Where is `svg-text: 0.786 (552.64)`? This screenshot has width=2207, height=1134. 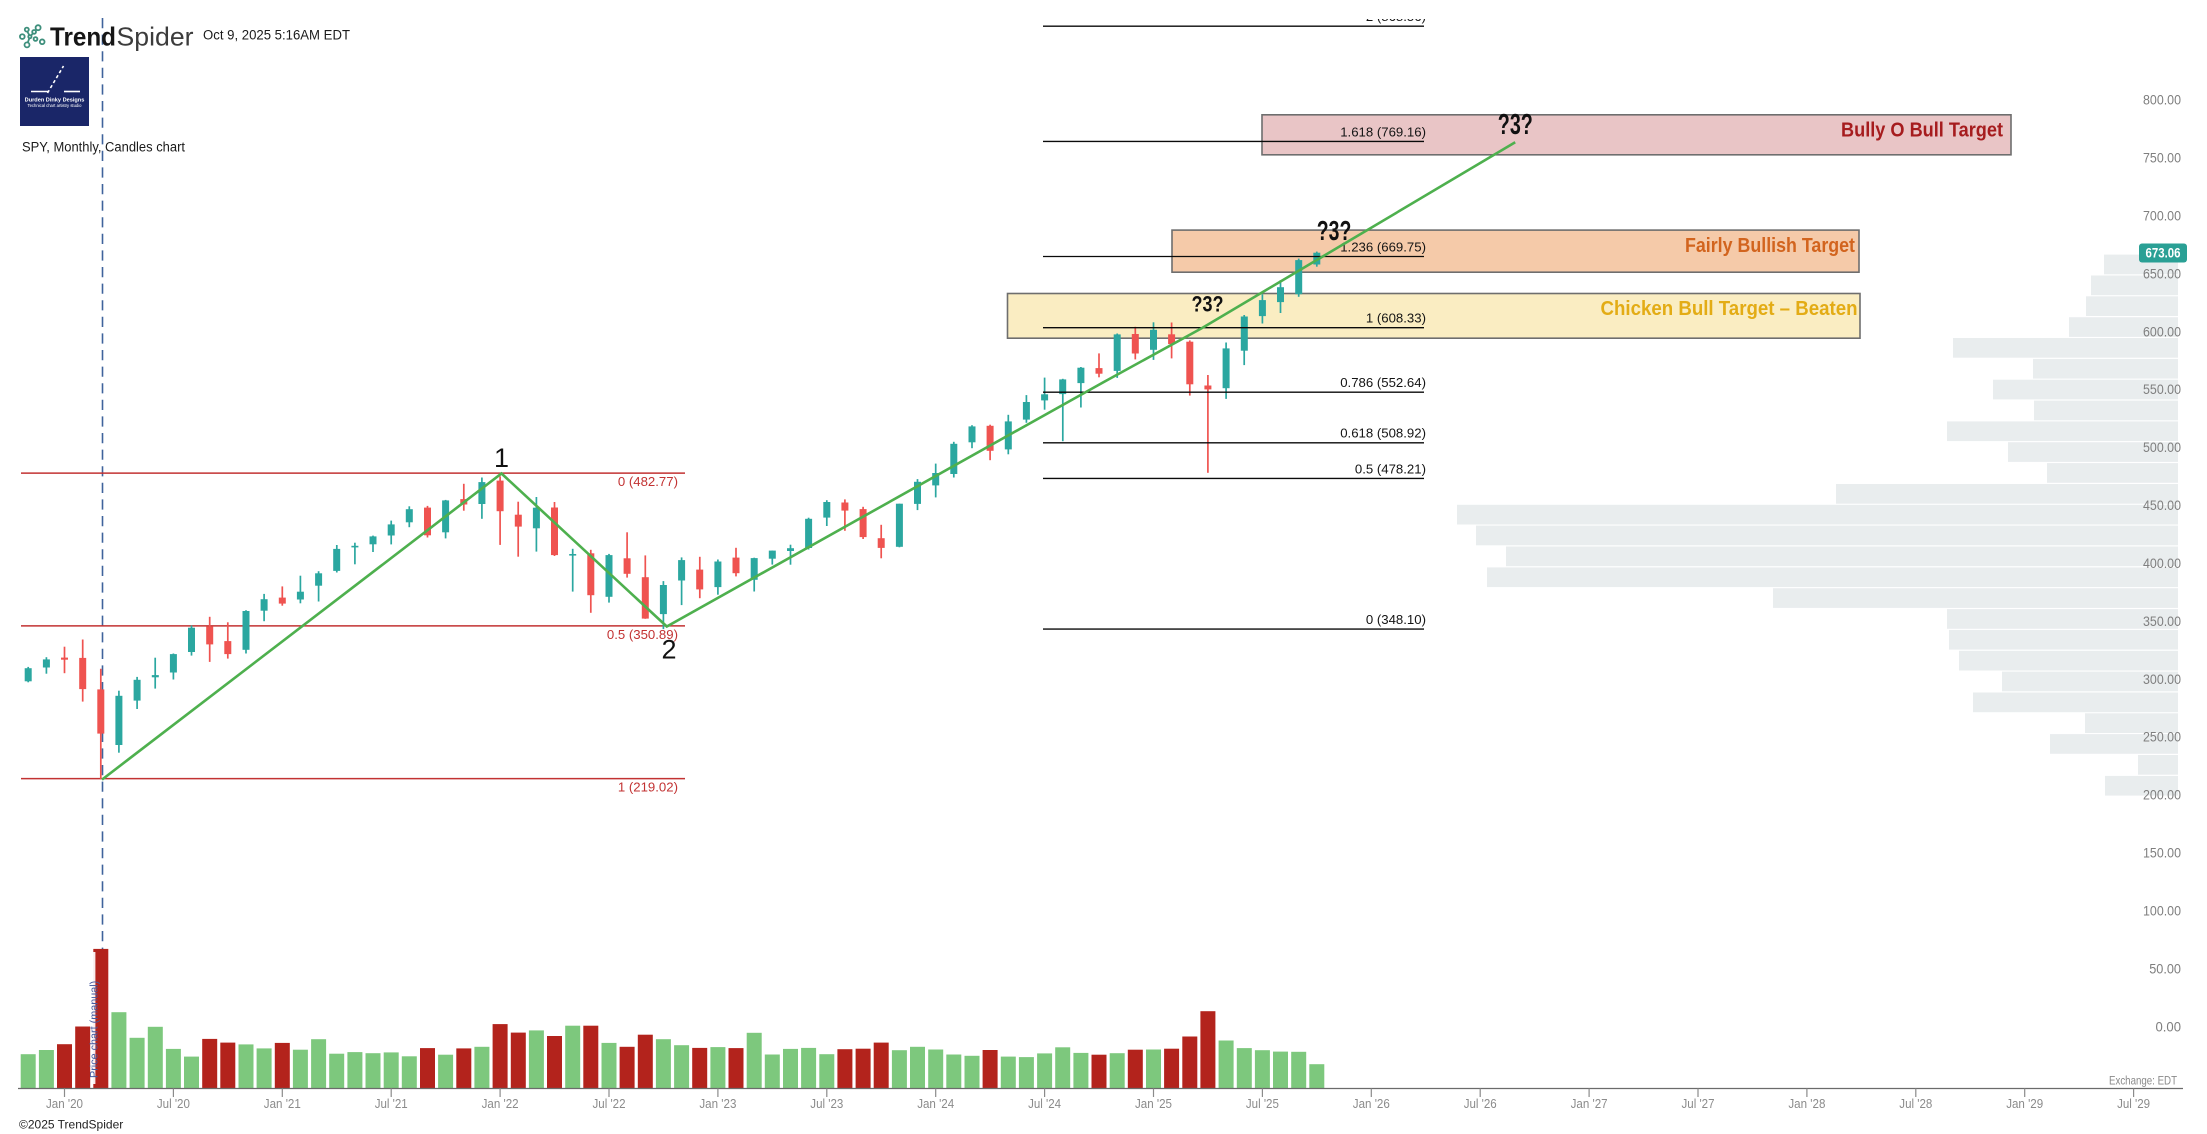 svg-text: 0.786 (552.64) is located at coordinates (1383, 382).